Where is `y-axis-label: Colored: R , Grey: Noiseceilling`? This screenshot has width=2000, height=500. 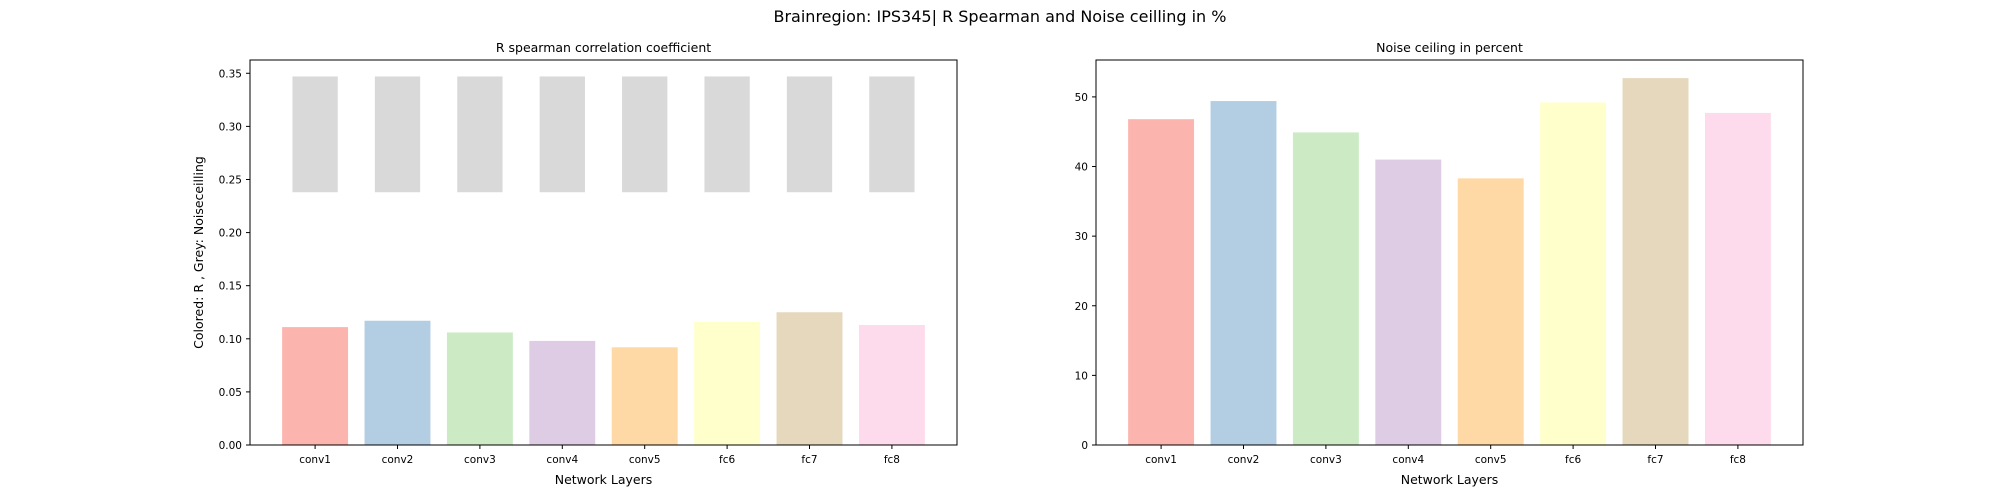 y-axis-label: Colored: R , Grey: Noiseceilling is located at coordinates (198, 252).